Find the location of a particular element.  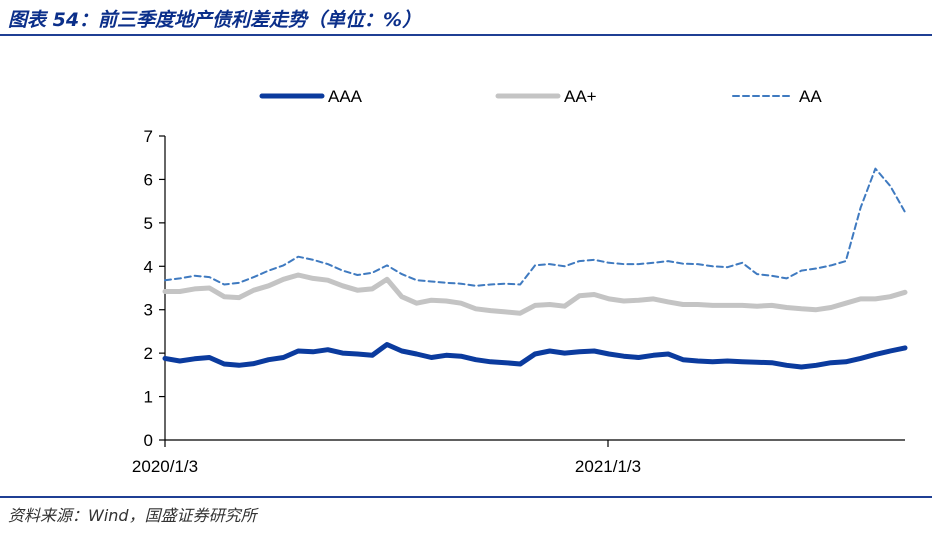

y-tick-label: 6 is located at coordinates (148, 179).